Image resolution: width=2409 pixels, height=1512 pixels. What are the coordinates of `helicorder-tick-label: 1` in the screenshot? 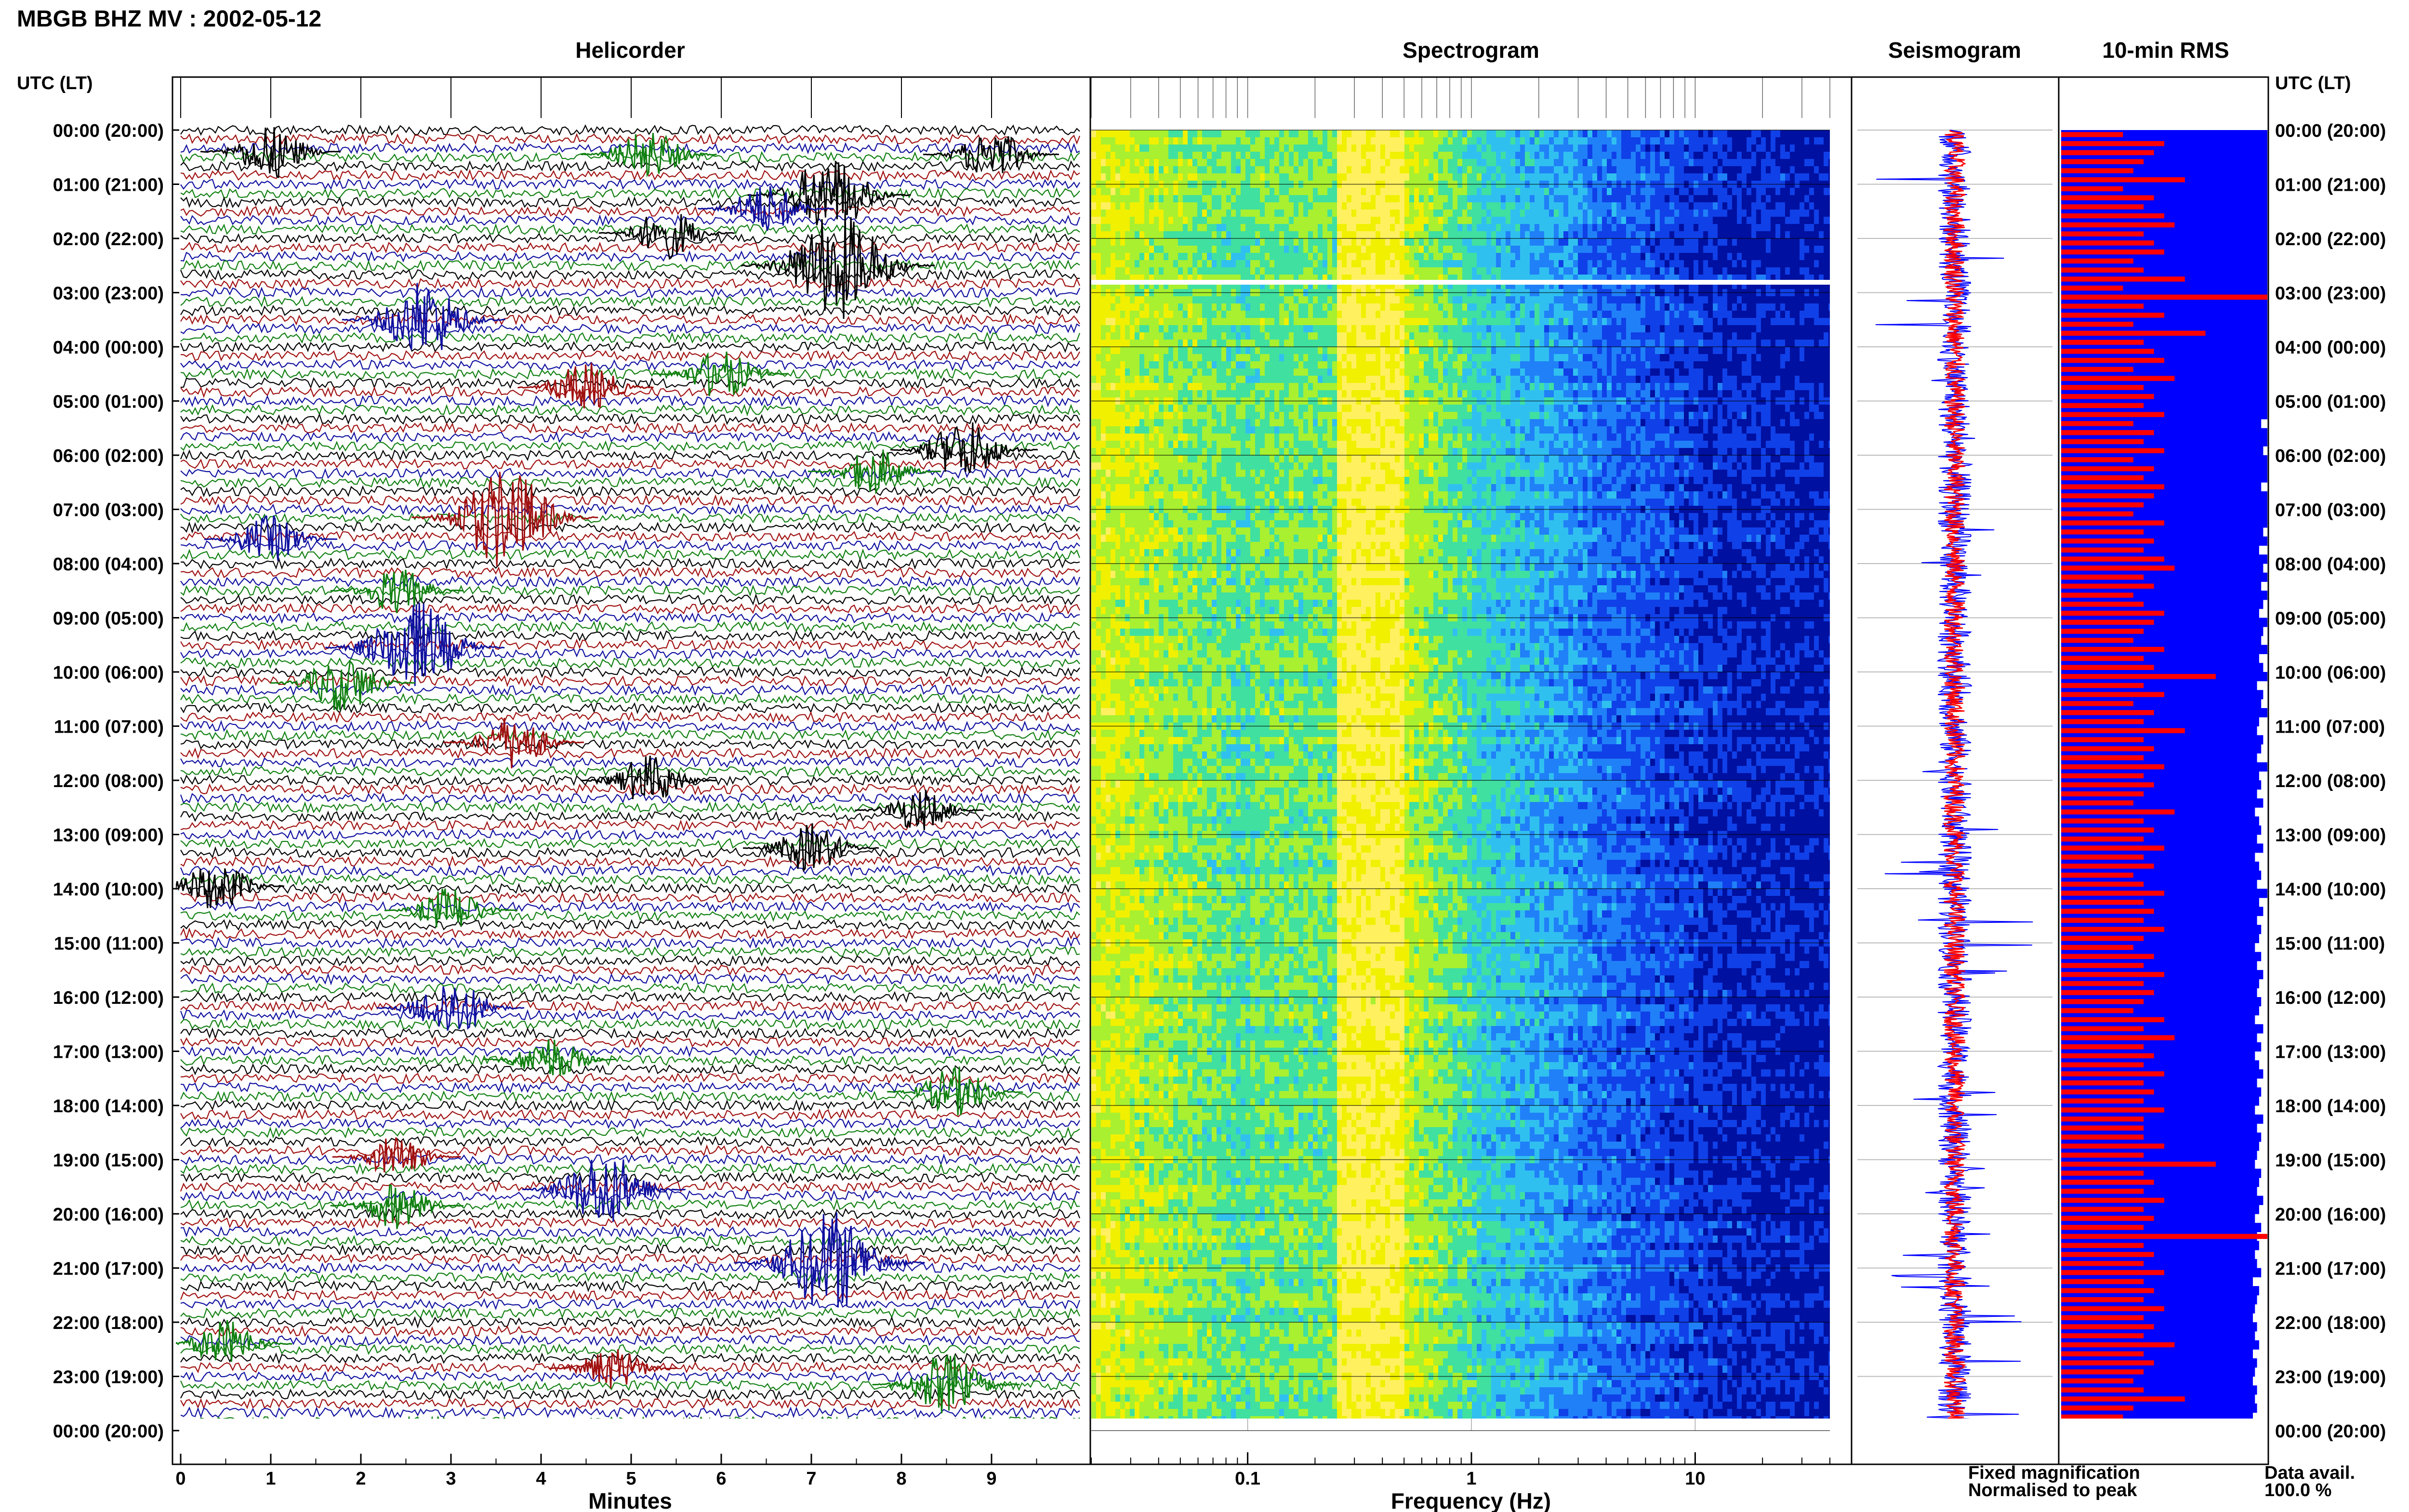 It's located at (270, 1479).